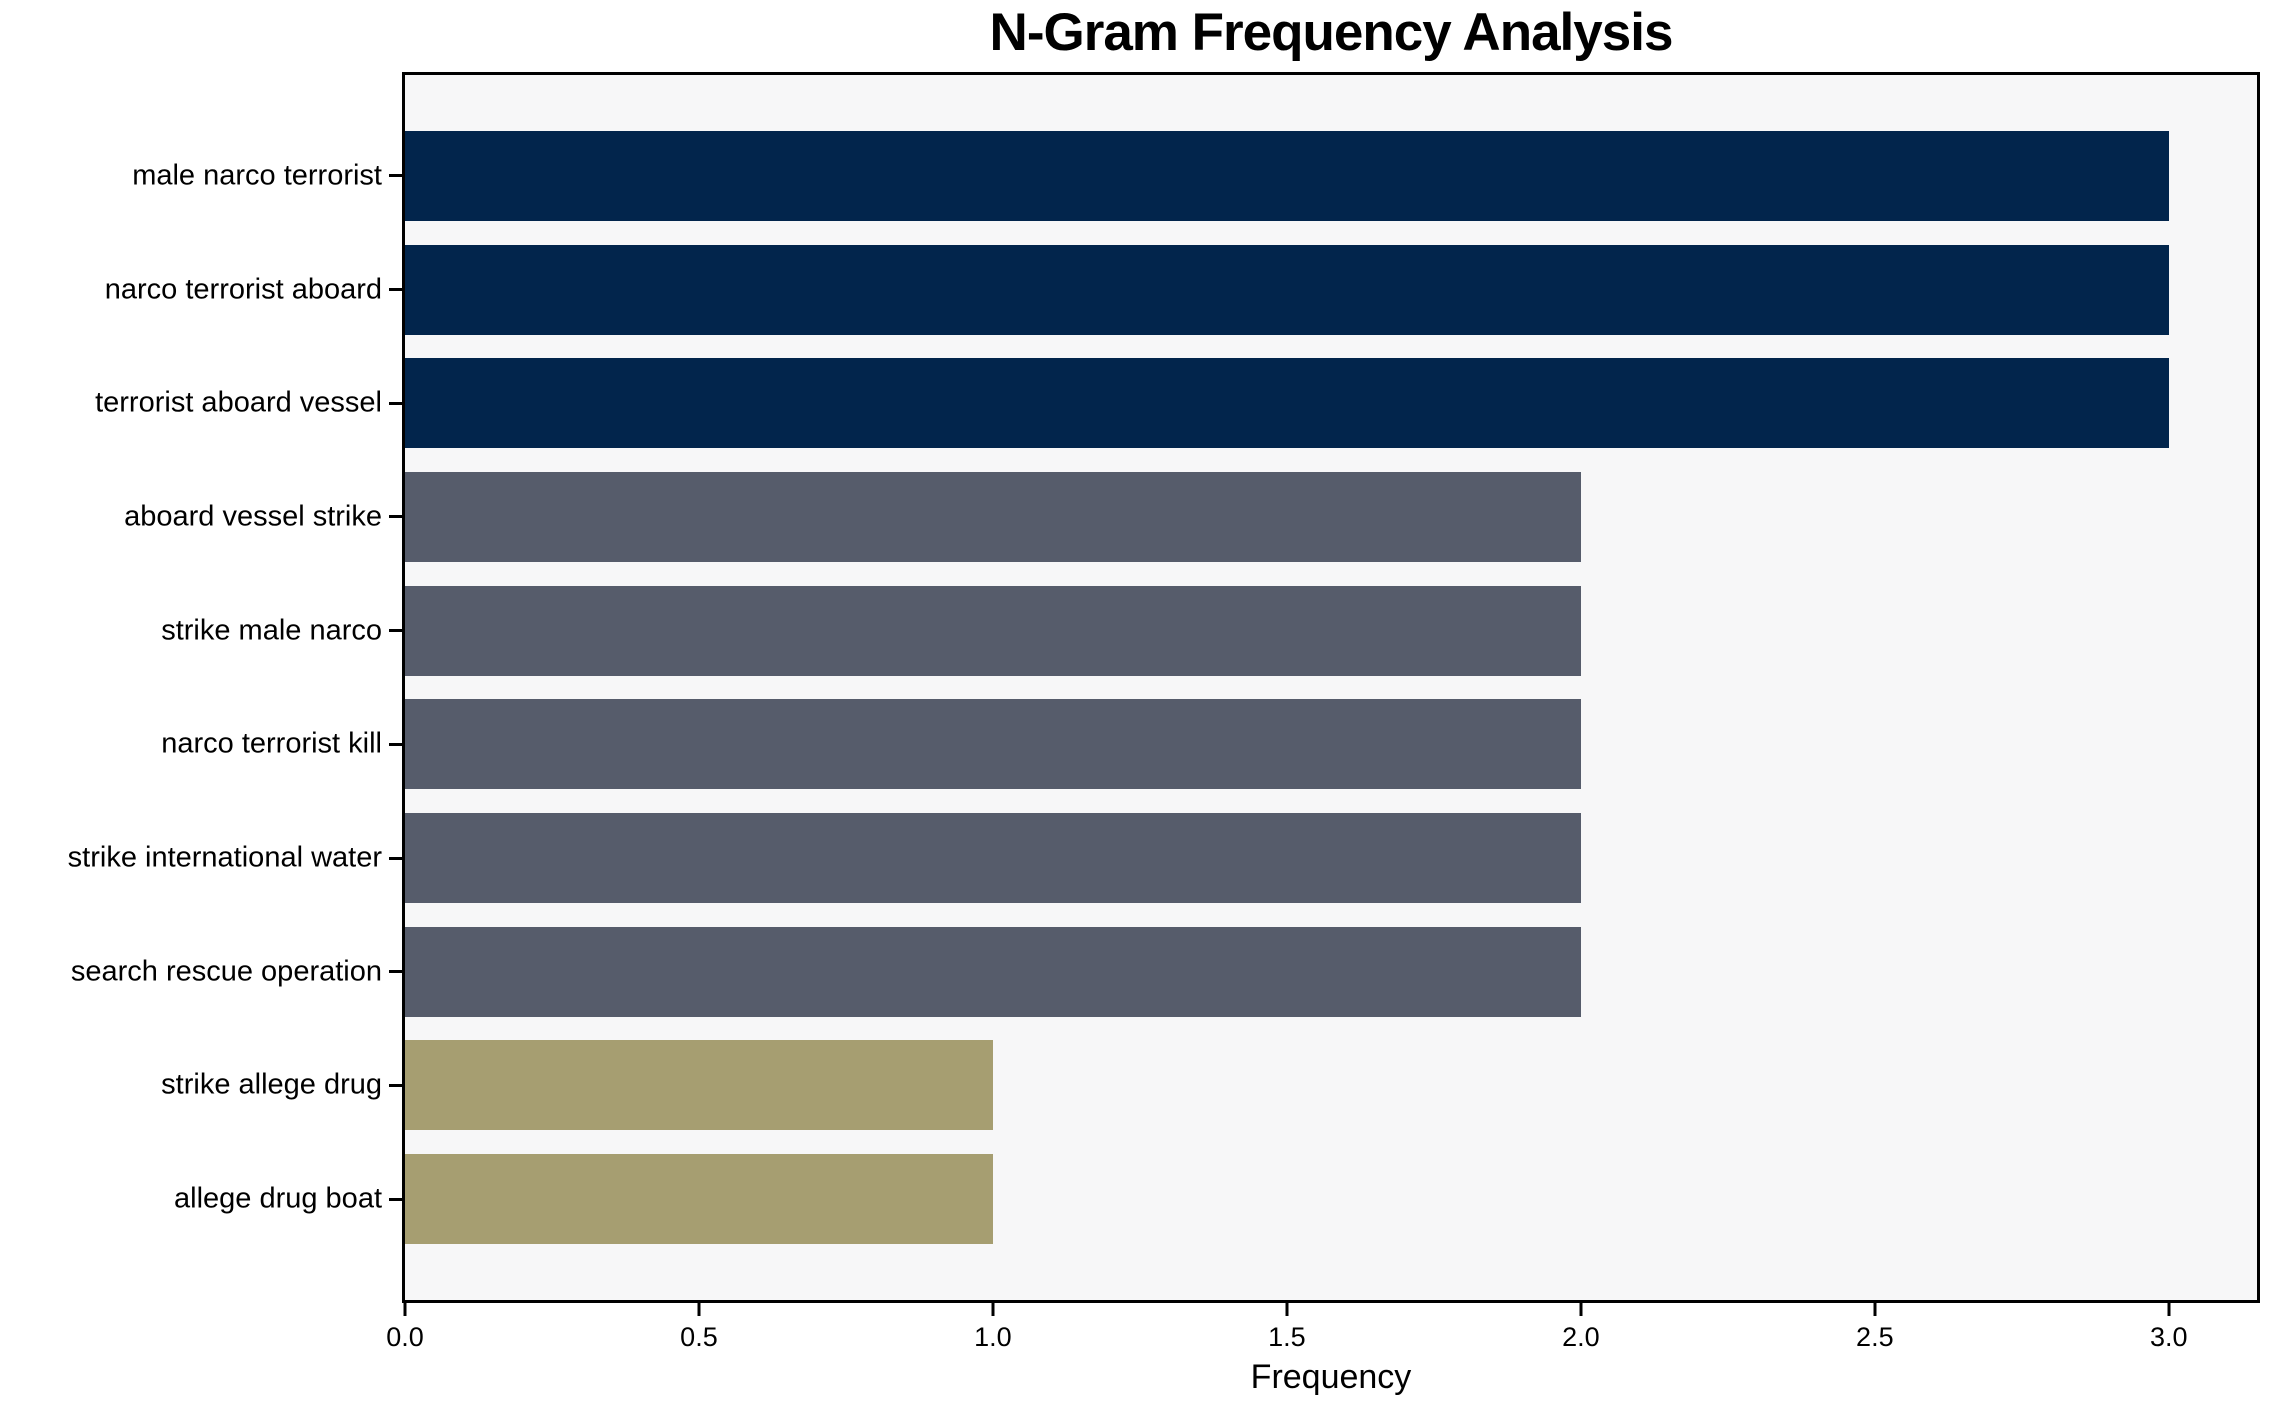  I want to click on x-tick-label-0.5: 0.5, so click(699, 1337).